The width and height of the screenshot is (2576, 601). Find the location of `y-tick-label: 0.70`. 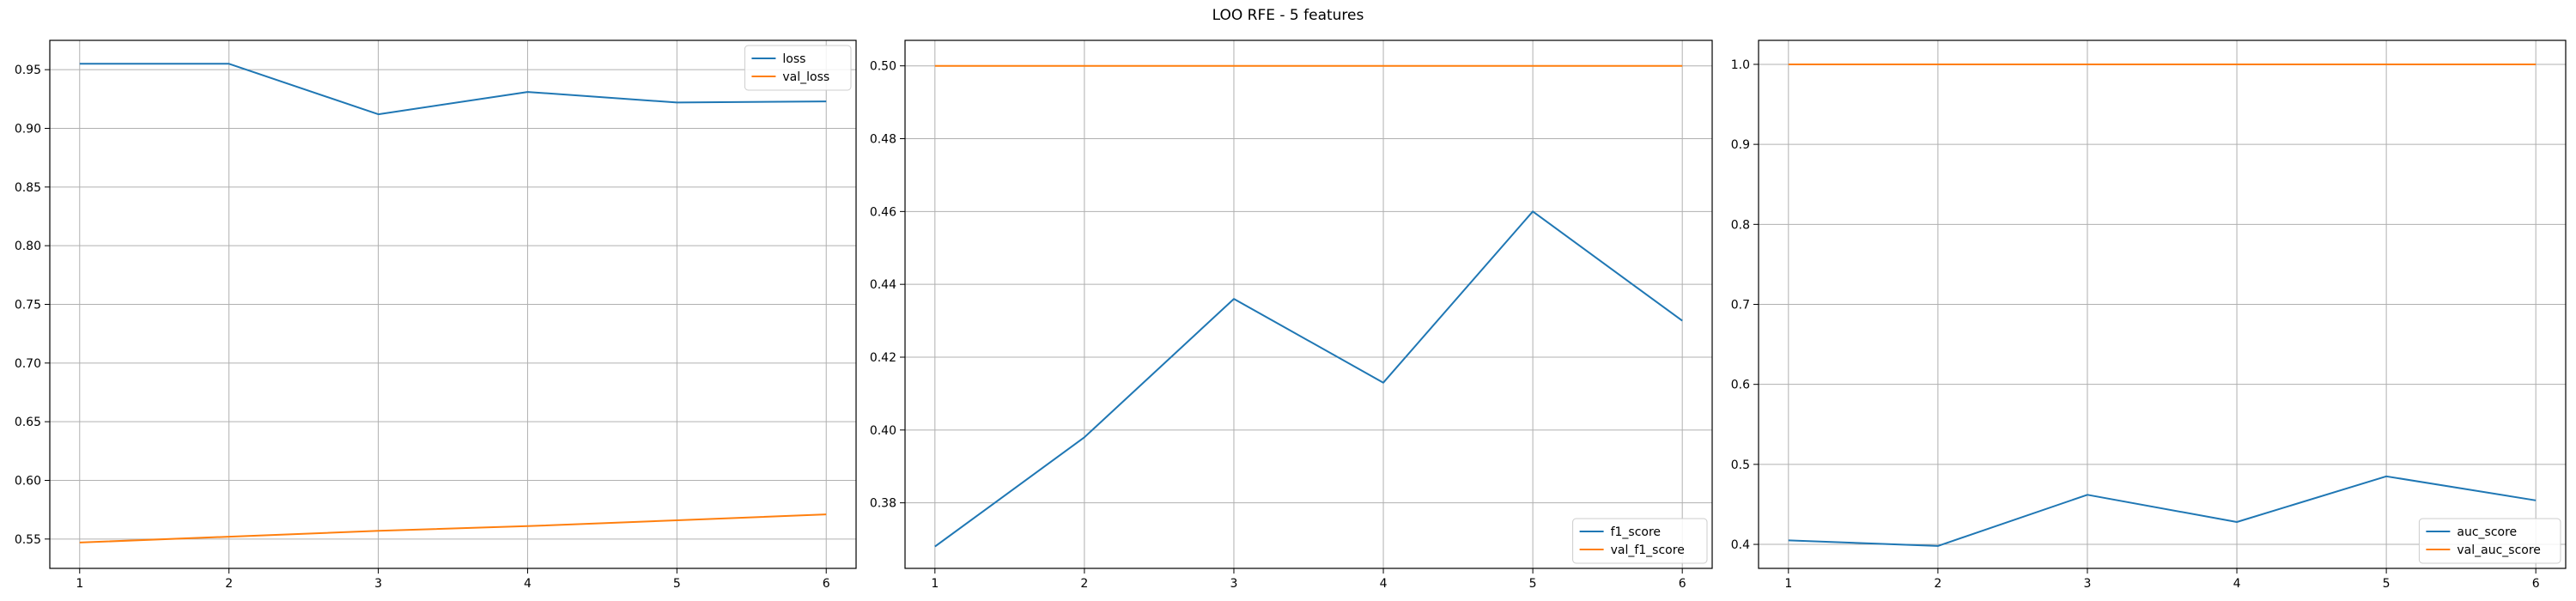

y-tick-label: 0.70 is located at coordinates (28, 364).